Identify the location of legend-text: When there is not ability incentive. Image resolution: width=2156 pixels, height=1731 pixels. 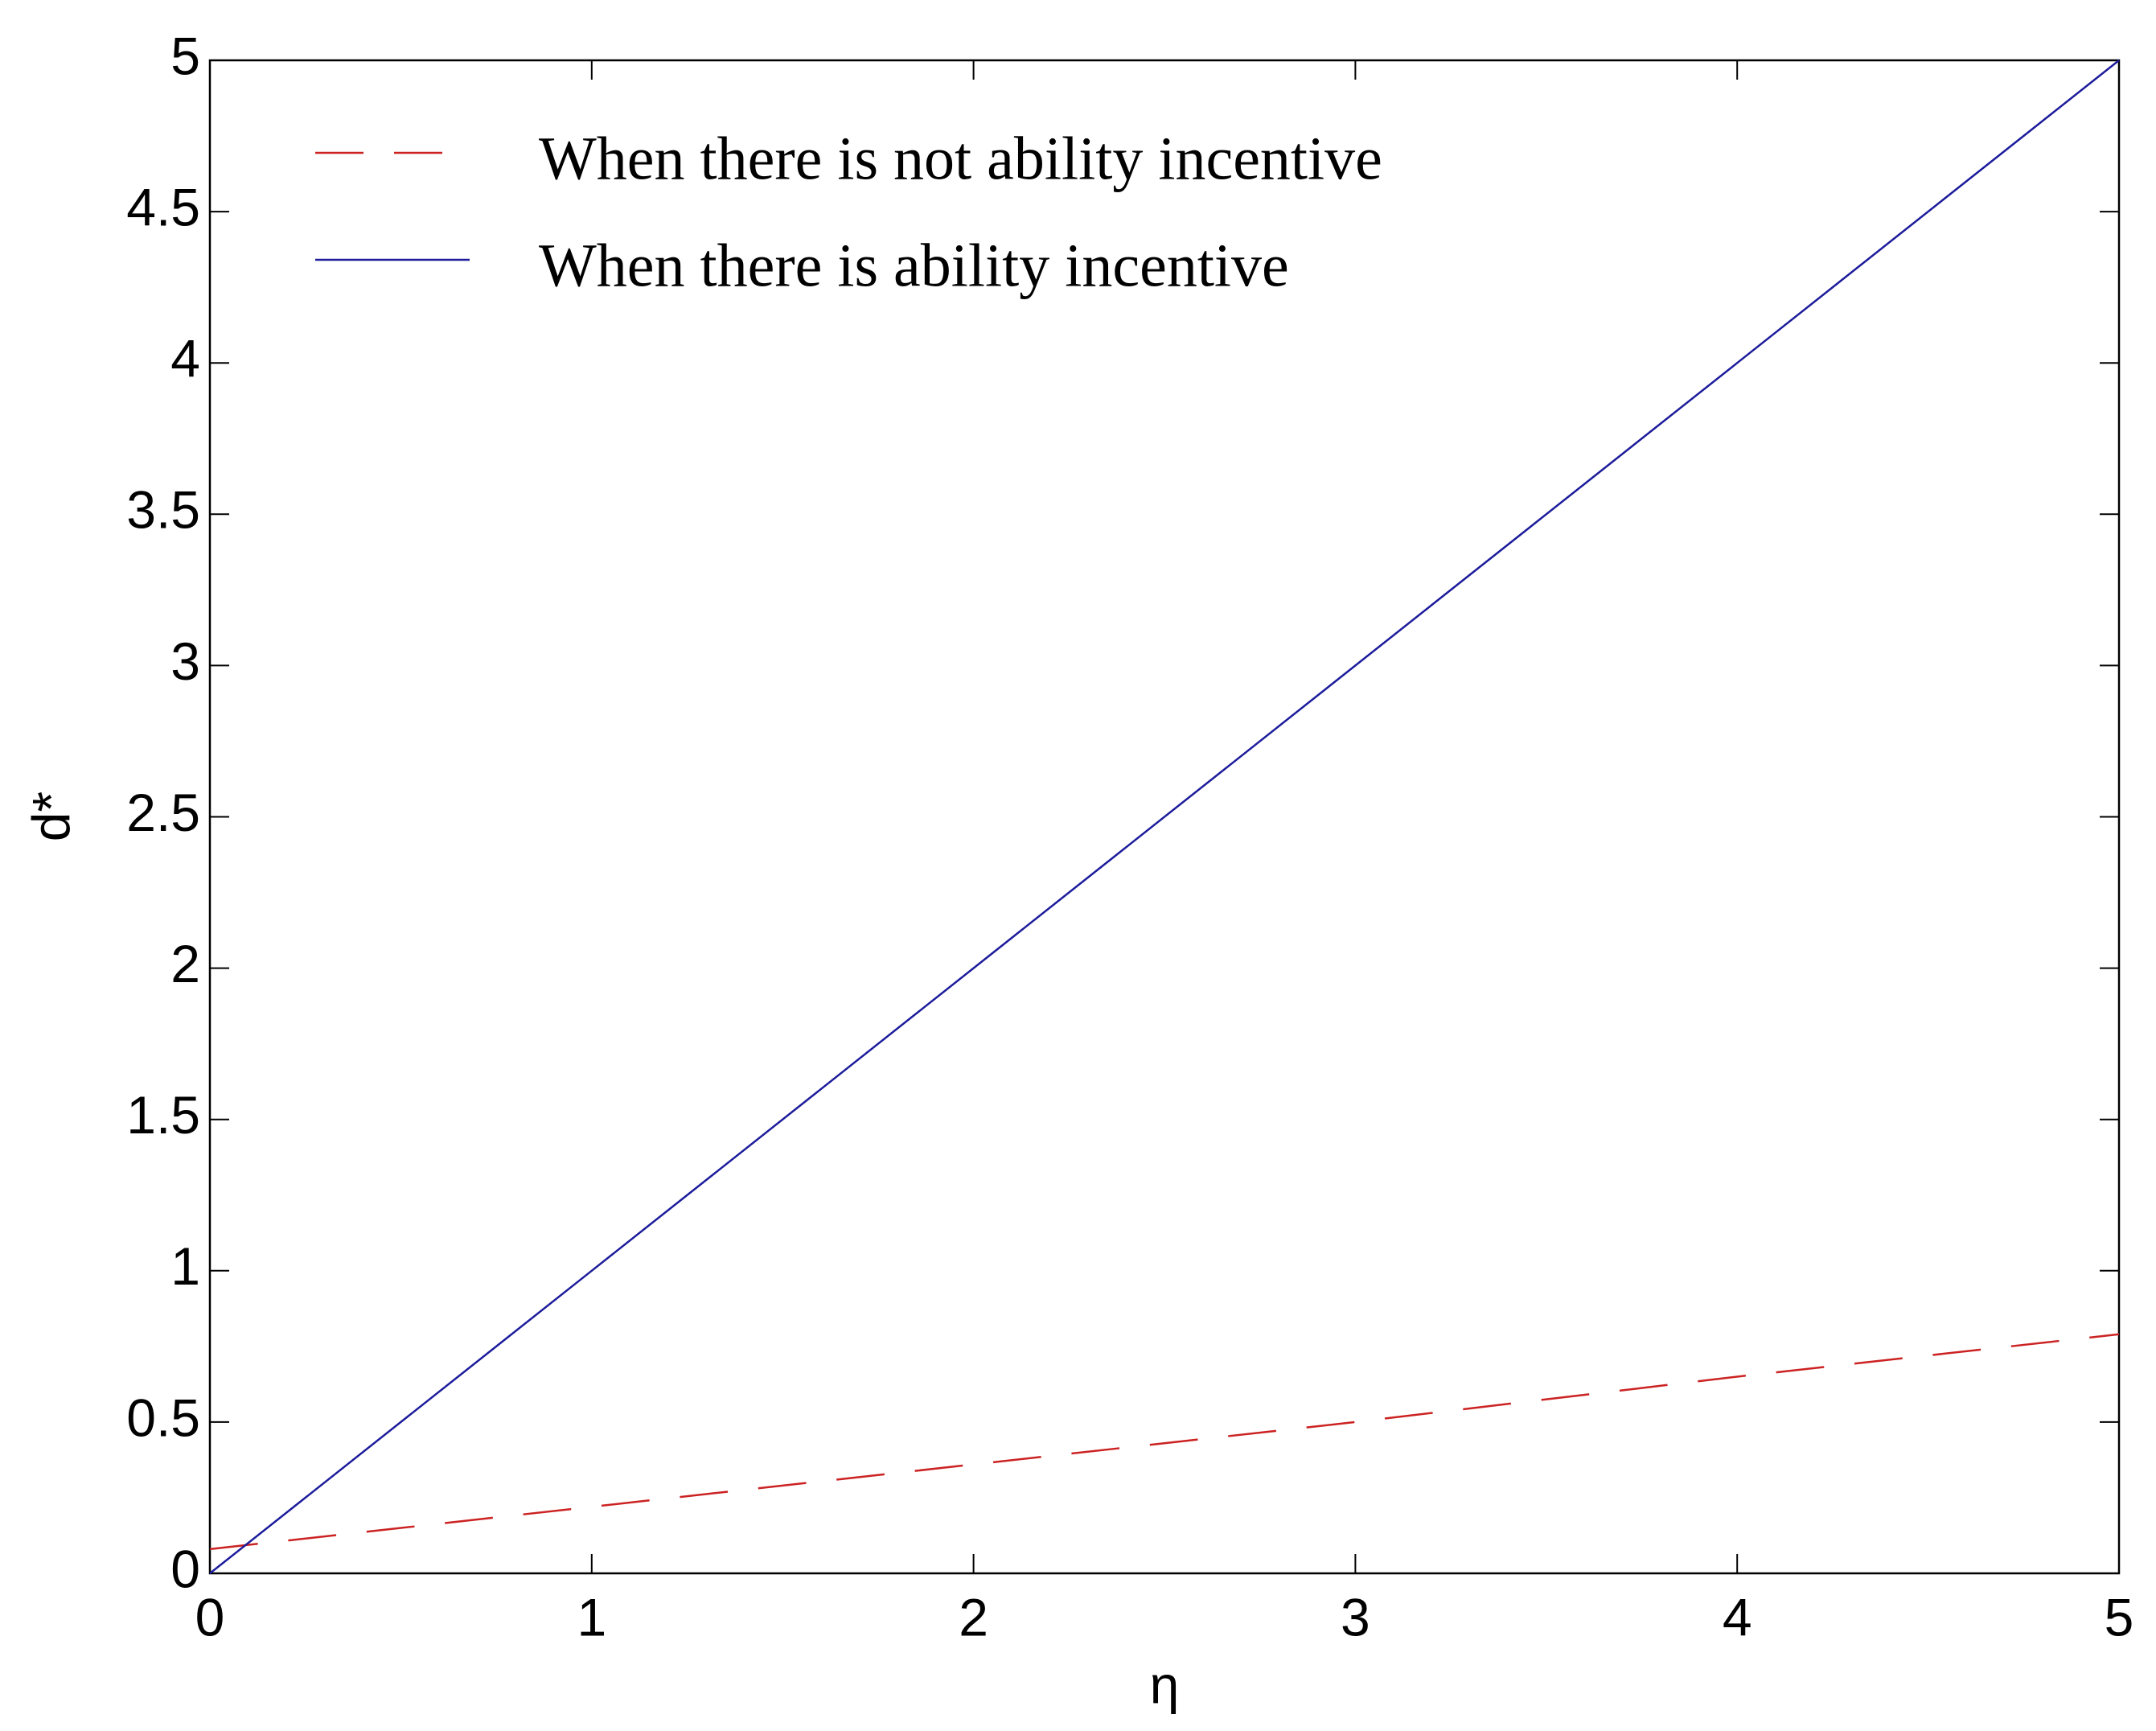
(960, 158).